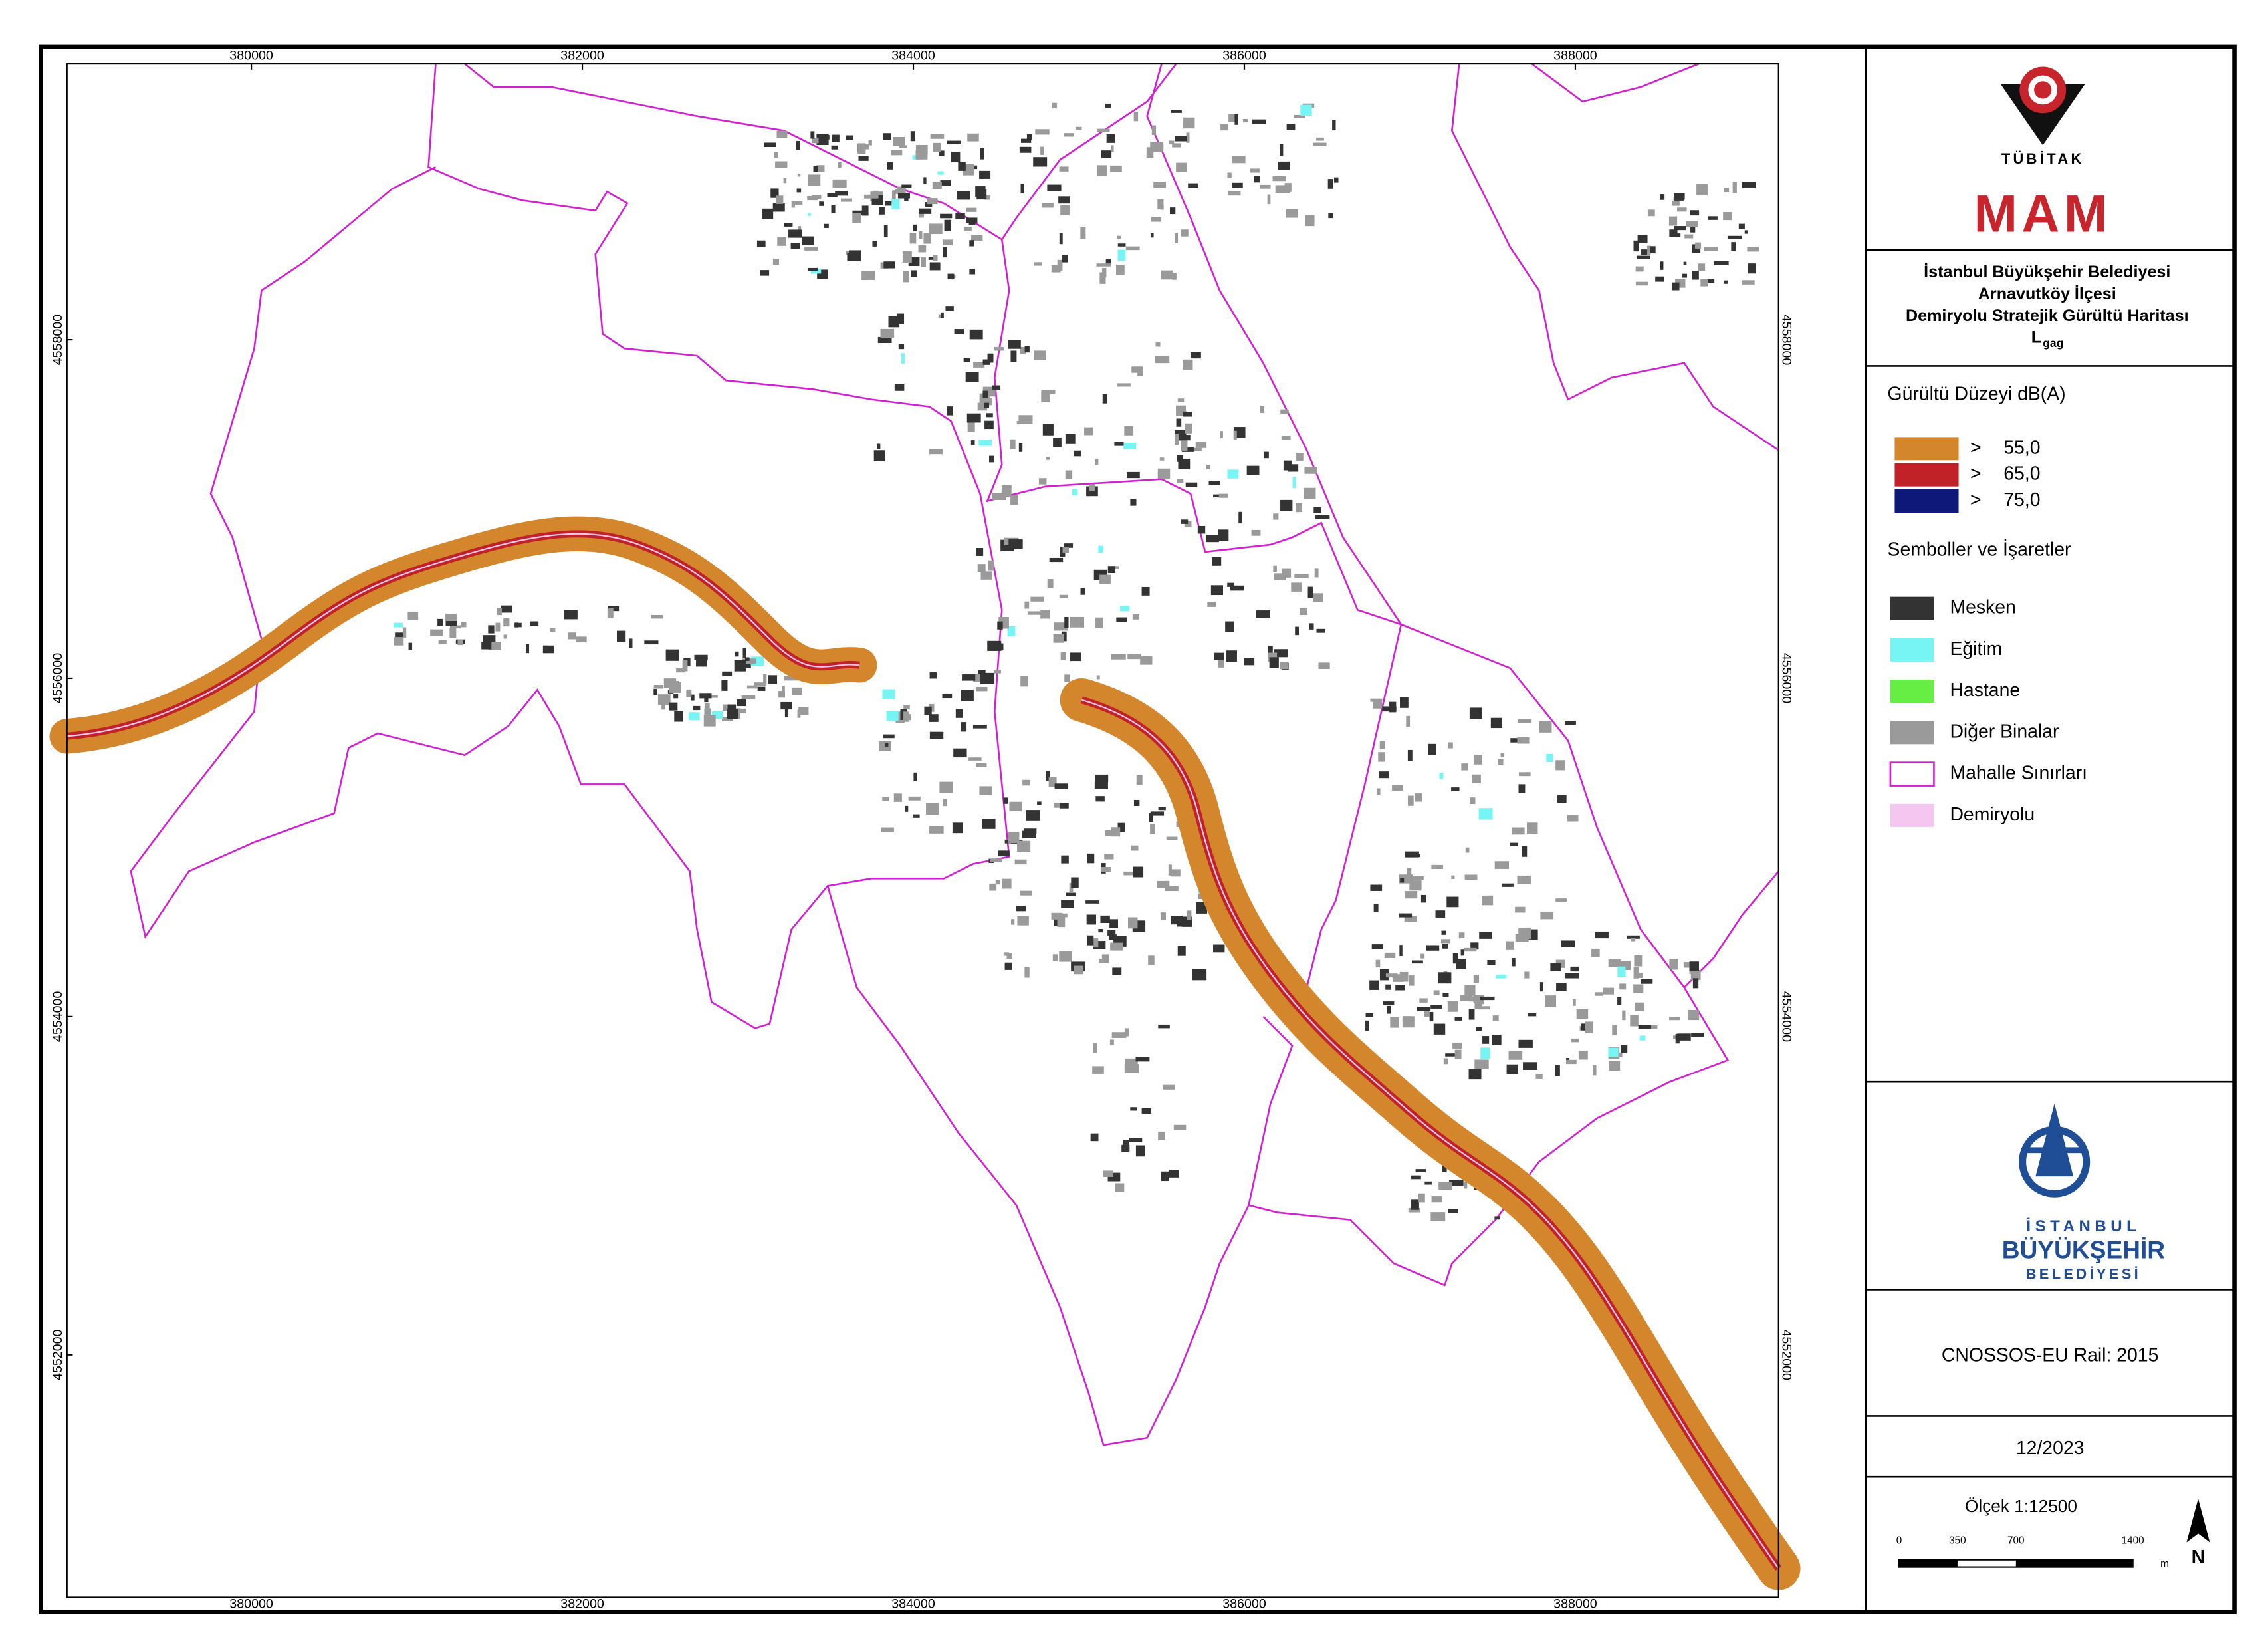 The height and width of the screenshot is (1641, 2268). Describe the element at coordinates (1194, 614) in the screenshot. I see `district-boundary` at that location.